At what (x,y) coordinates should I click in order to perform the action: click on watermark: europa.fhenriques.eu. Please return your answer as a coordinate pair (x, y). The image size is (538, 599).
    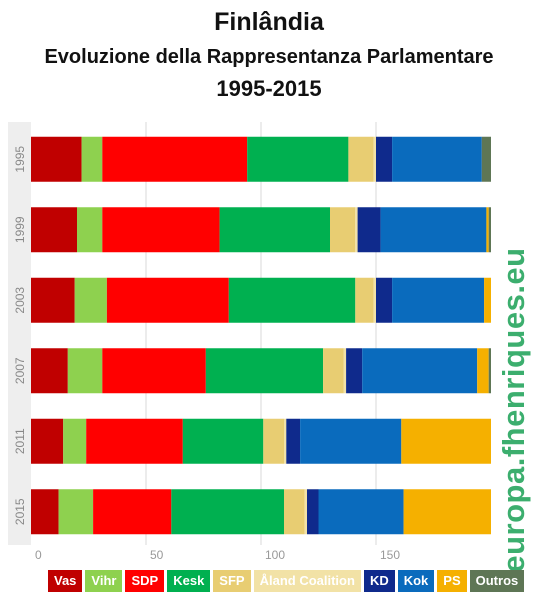
    Looking at the image, I should click on (513, 410).